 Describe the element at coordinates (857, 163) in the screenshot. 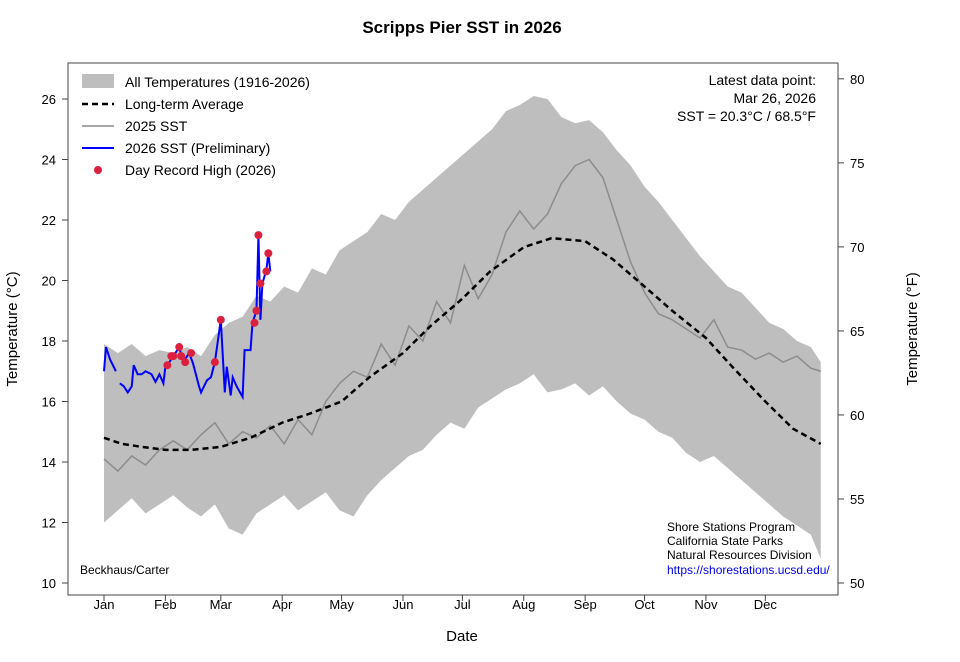

I see `y-right-tick-label: 75` at that location.